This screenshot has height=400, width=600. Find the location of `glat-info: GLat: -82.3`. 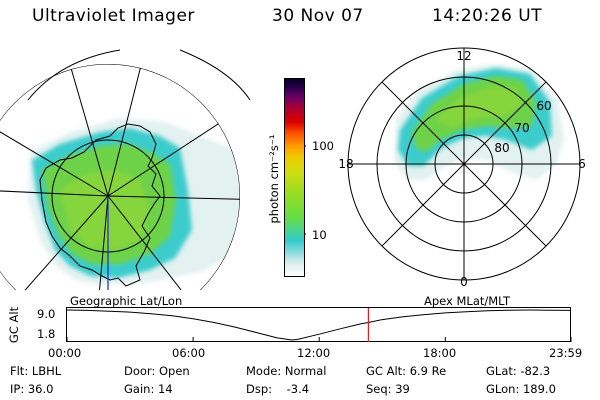

glat-info: GLat: -82.3 is located at coordinates (518, 371).